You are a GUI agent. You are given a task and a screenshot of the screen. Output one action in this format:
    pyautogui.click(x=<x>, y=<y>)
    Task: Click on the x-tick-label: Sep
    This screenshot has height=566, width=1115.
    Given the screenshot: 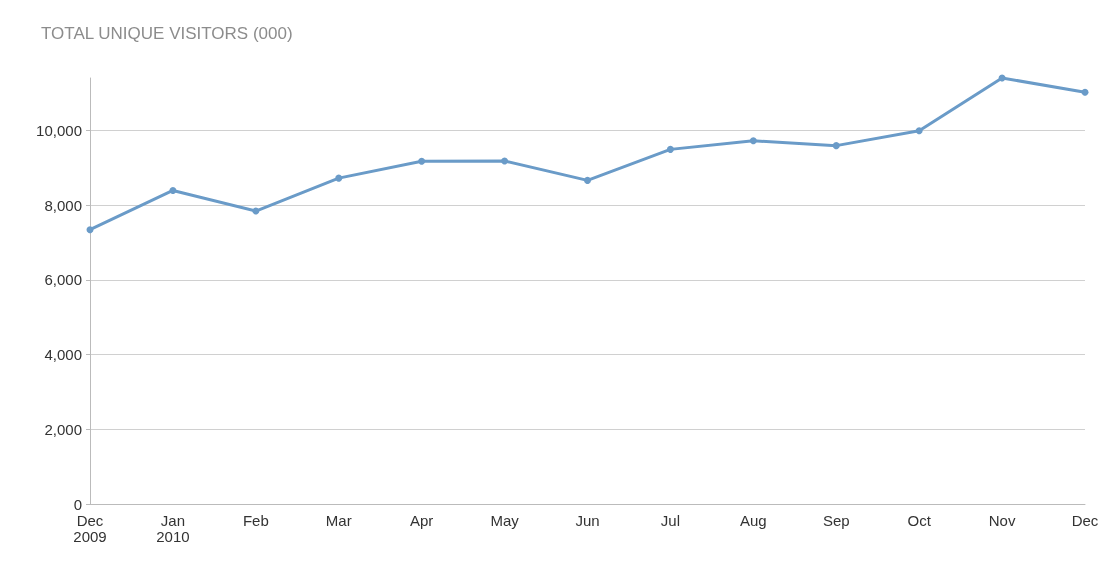 What is the action you would take?
    pyautogui.click(x=836, y=520)
    